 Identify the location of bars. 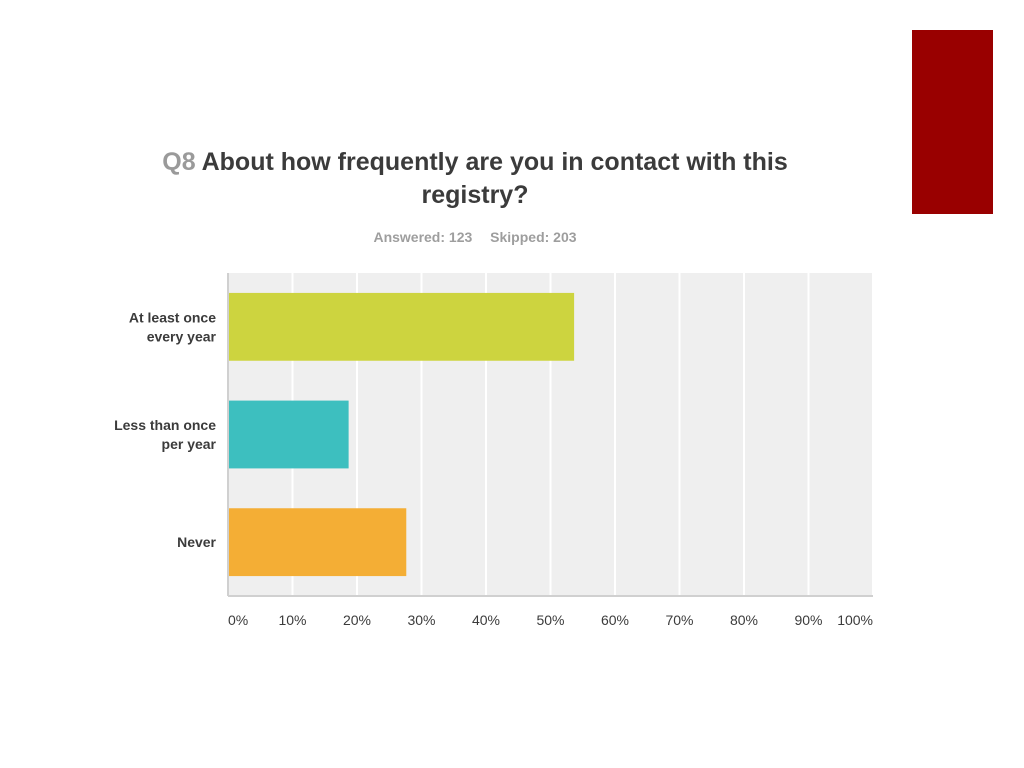
(402, 434).